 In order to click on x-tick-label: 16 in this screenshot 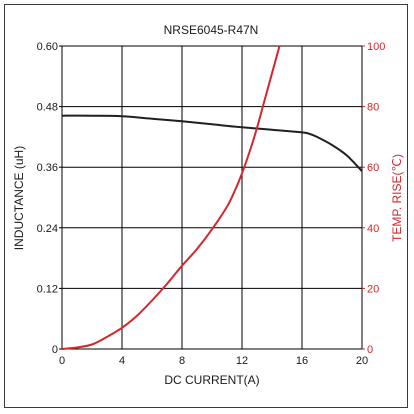, I will do `click(302, 361)`.